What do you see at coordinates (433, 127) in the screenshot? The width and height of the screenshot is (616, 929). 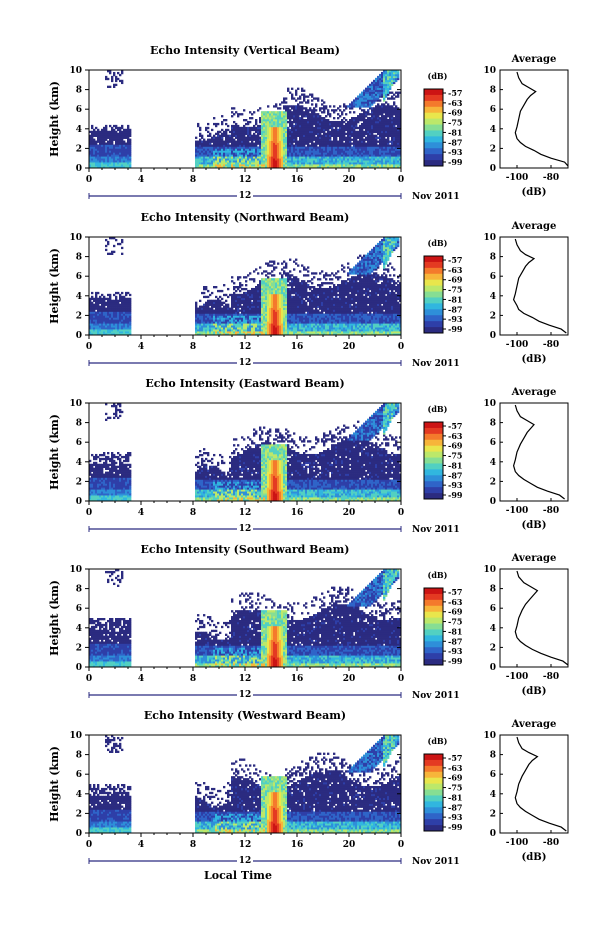 I see `colorbar-frame` at bounding box center [433, 127].